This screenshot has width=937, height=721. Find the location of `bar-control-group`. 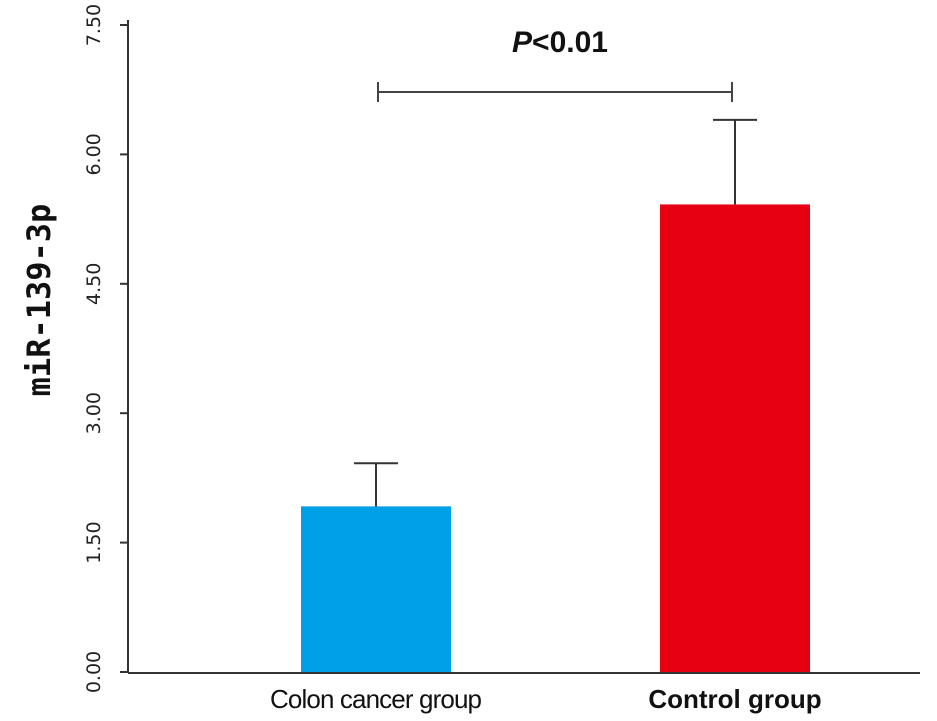

bar-control-group is located at coordinates (735, 438).